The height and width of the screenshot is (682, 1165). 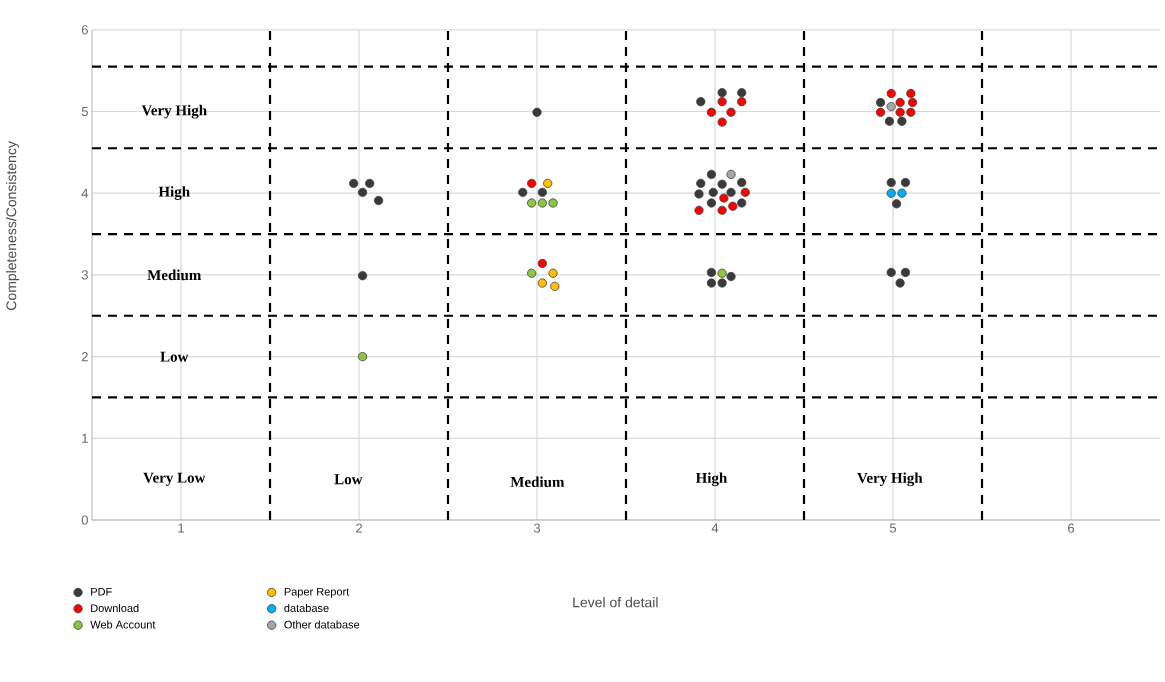 I want to click on y-tick-label: 6, so click(x=84, y=30).